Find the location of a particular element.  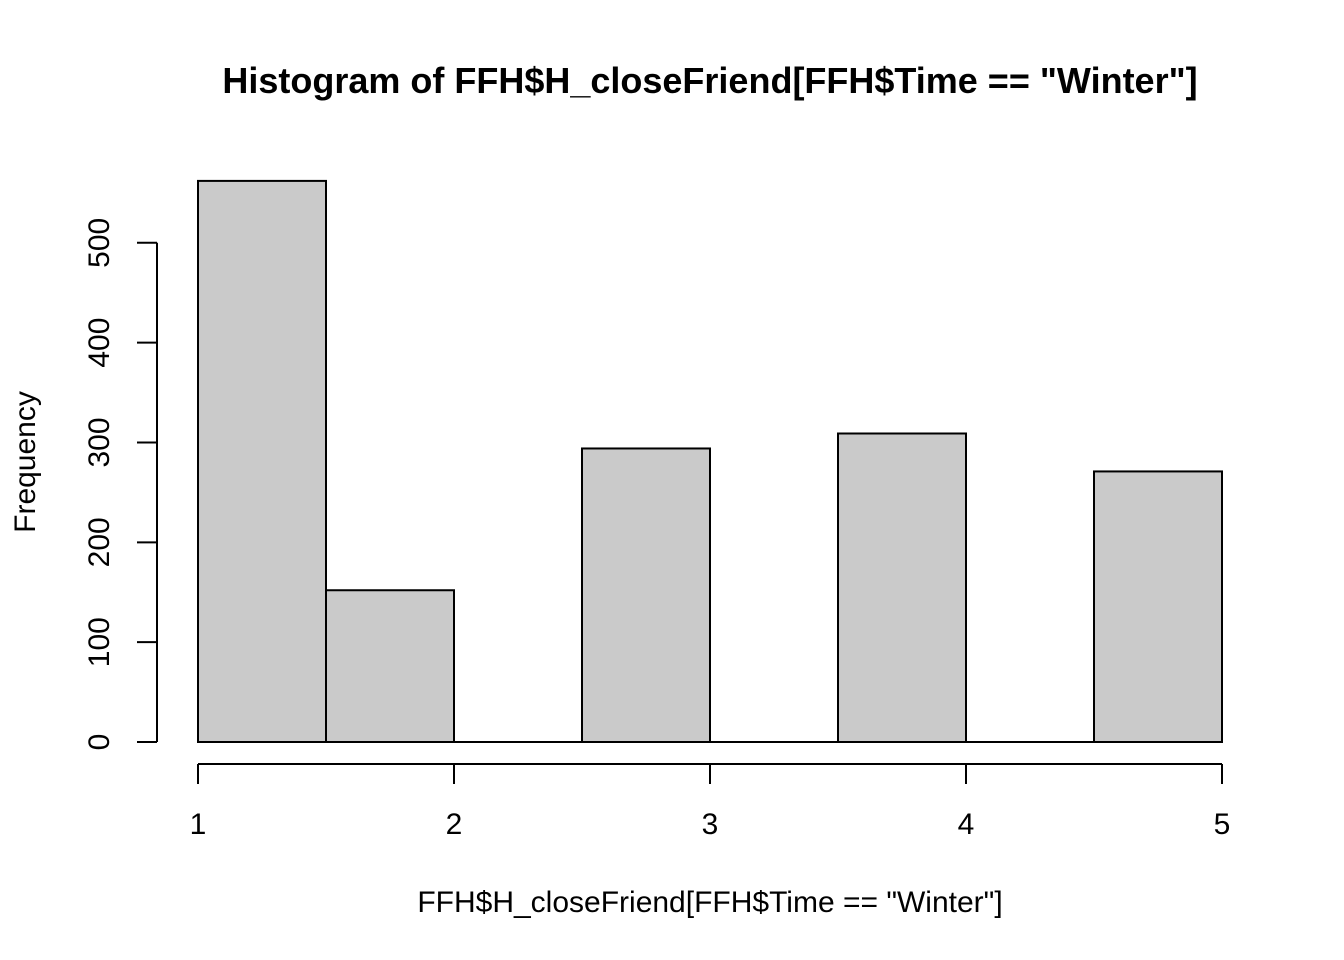

x-tick-label: 2 is located at coordinates (454, 824).